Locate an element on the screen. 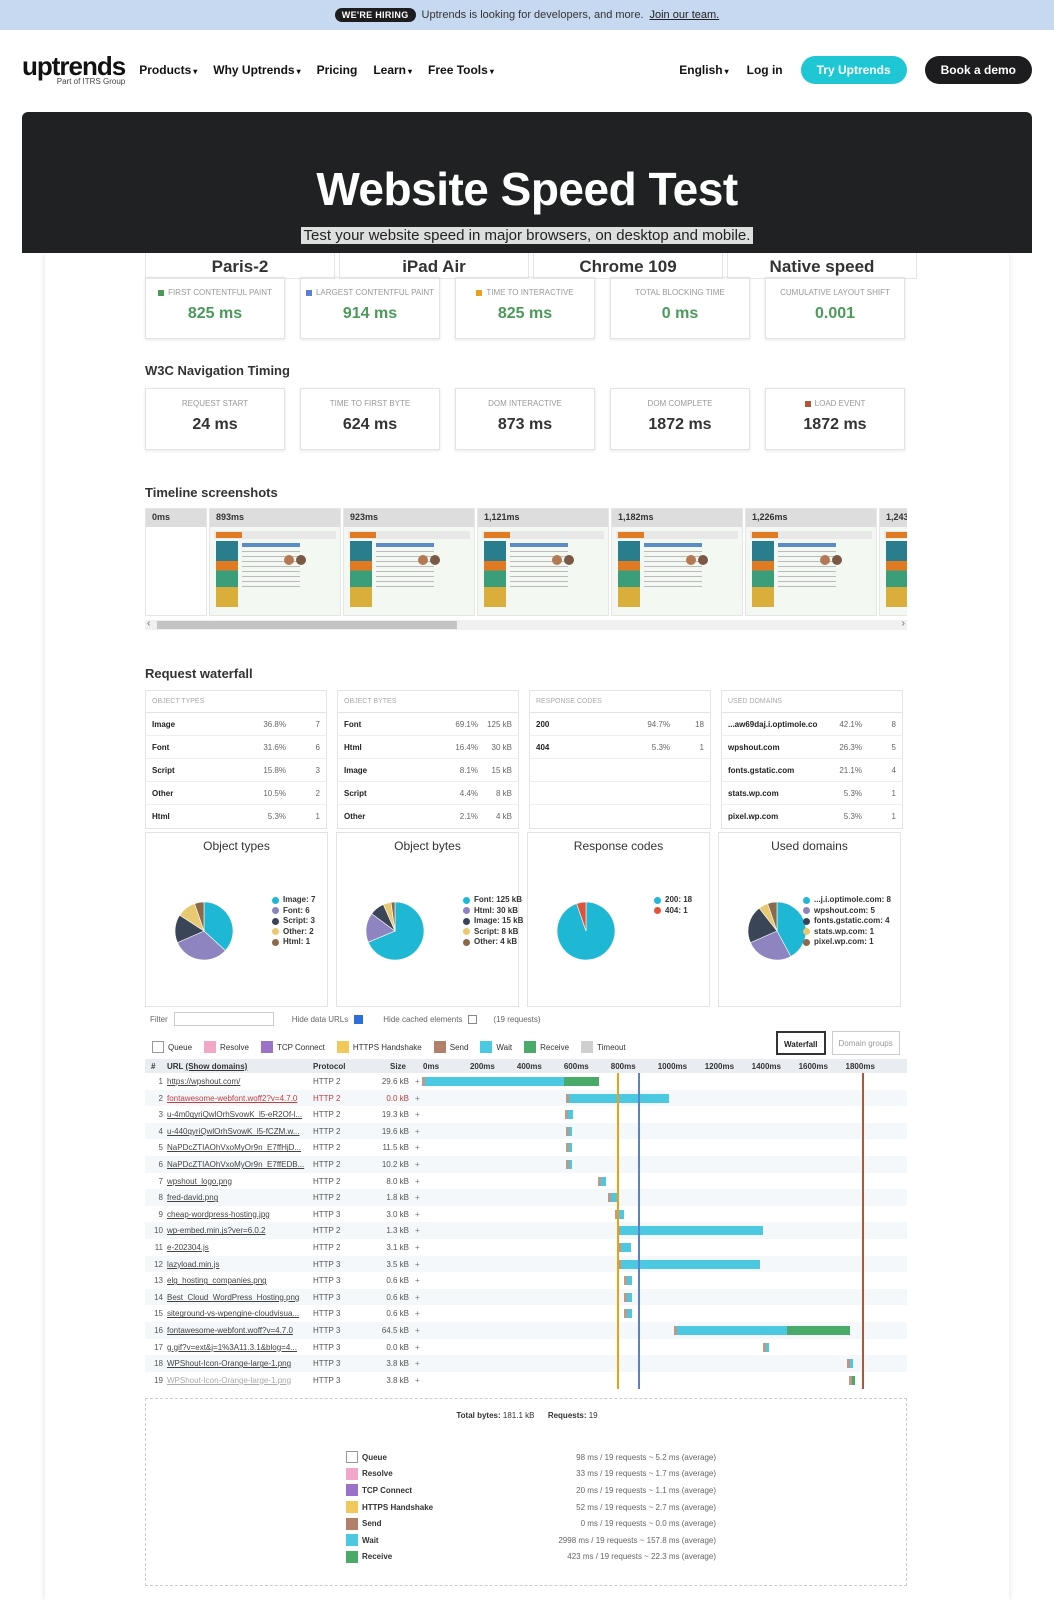  nav-why-uptrends: Why Uptrends ▾ is located at coordinates (256, 70).